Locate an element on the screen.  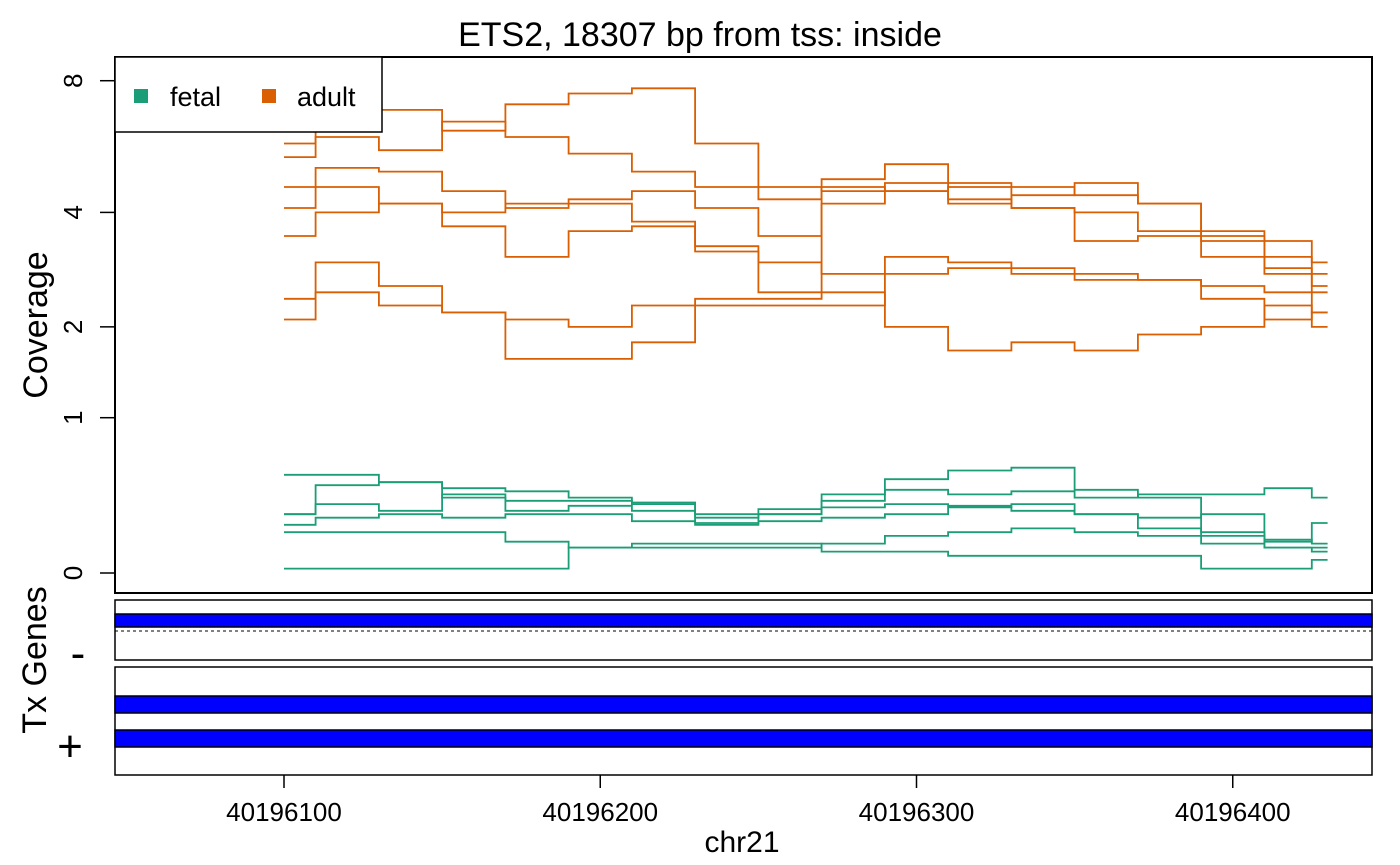
legend-label-adult: adult is located at coordinates (326, 97).